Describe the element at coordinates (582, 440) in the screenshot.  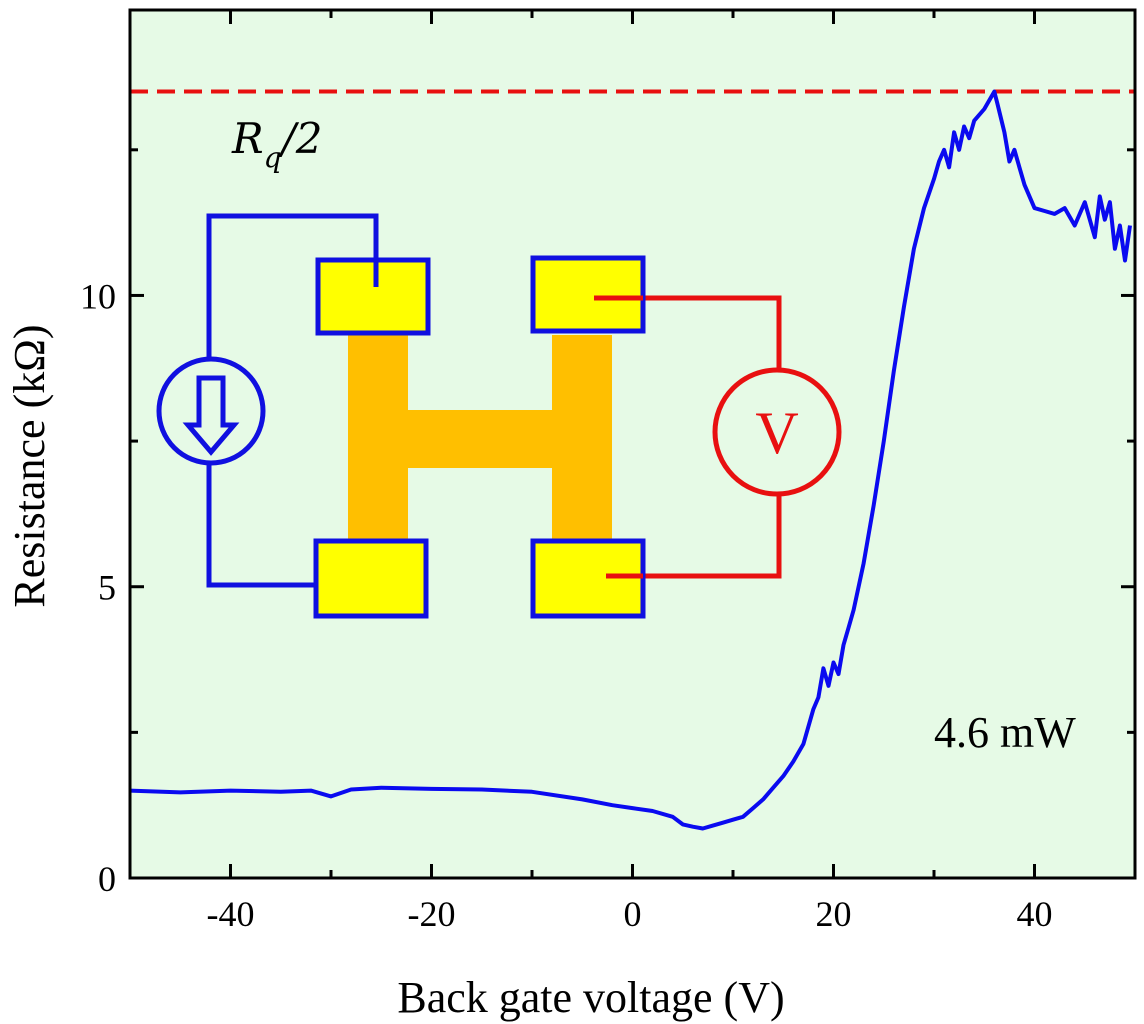
I see `channel-right-arm` at that location.